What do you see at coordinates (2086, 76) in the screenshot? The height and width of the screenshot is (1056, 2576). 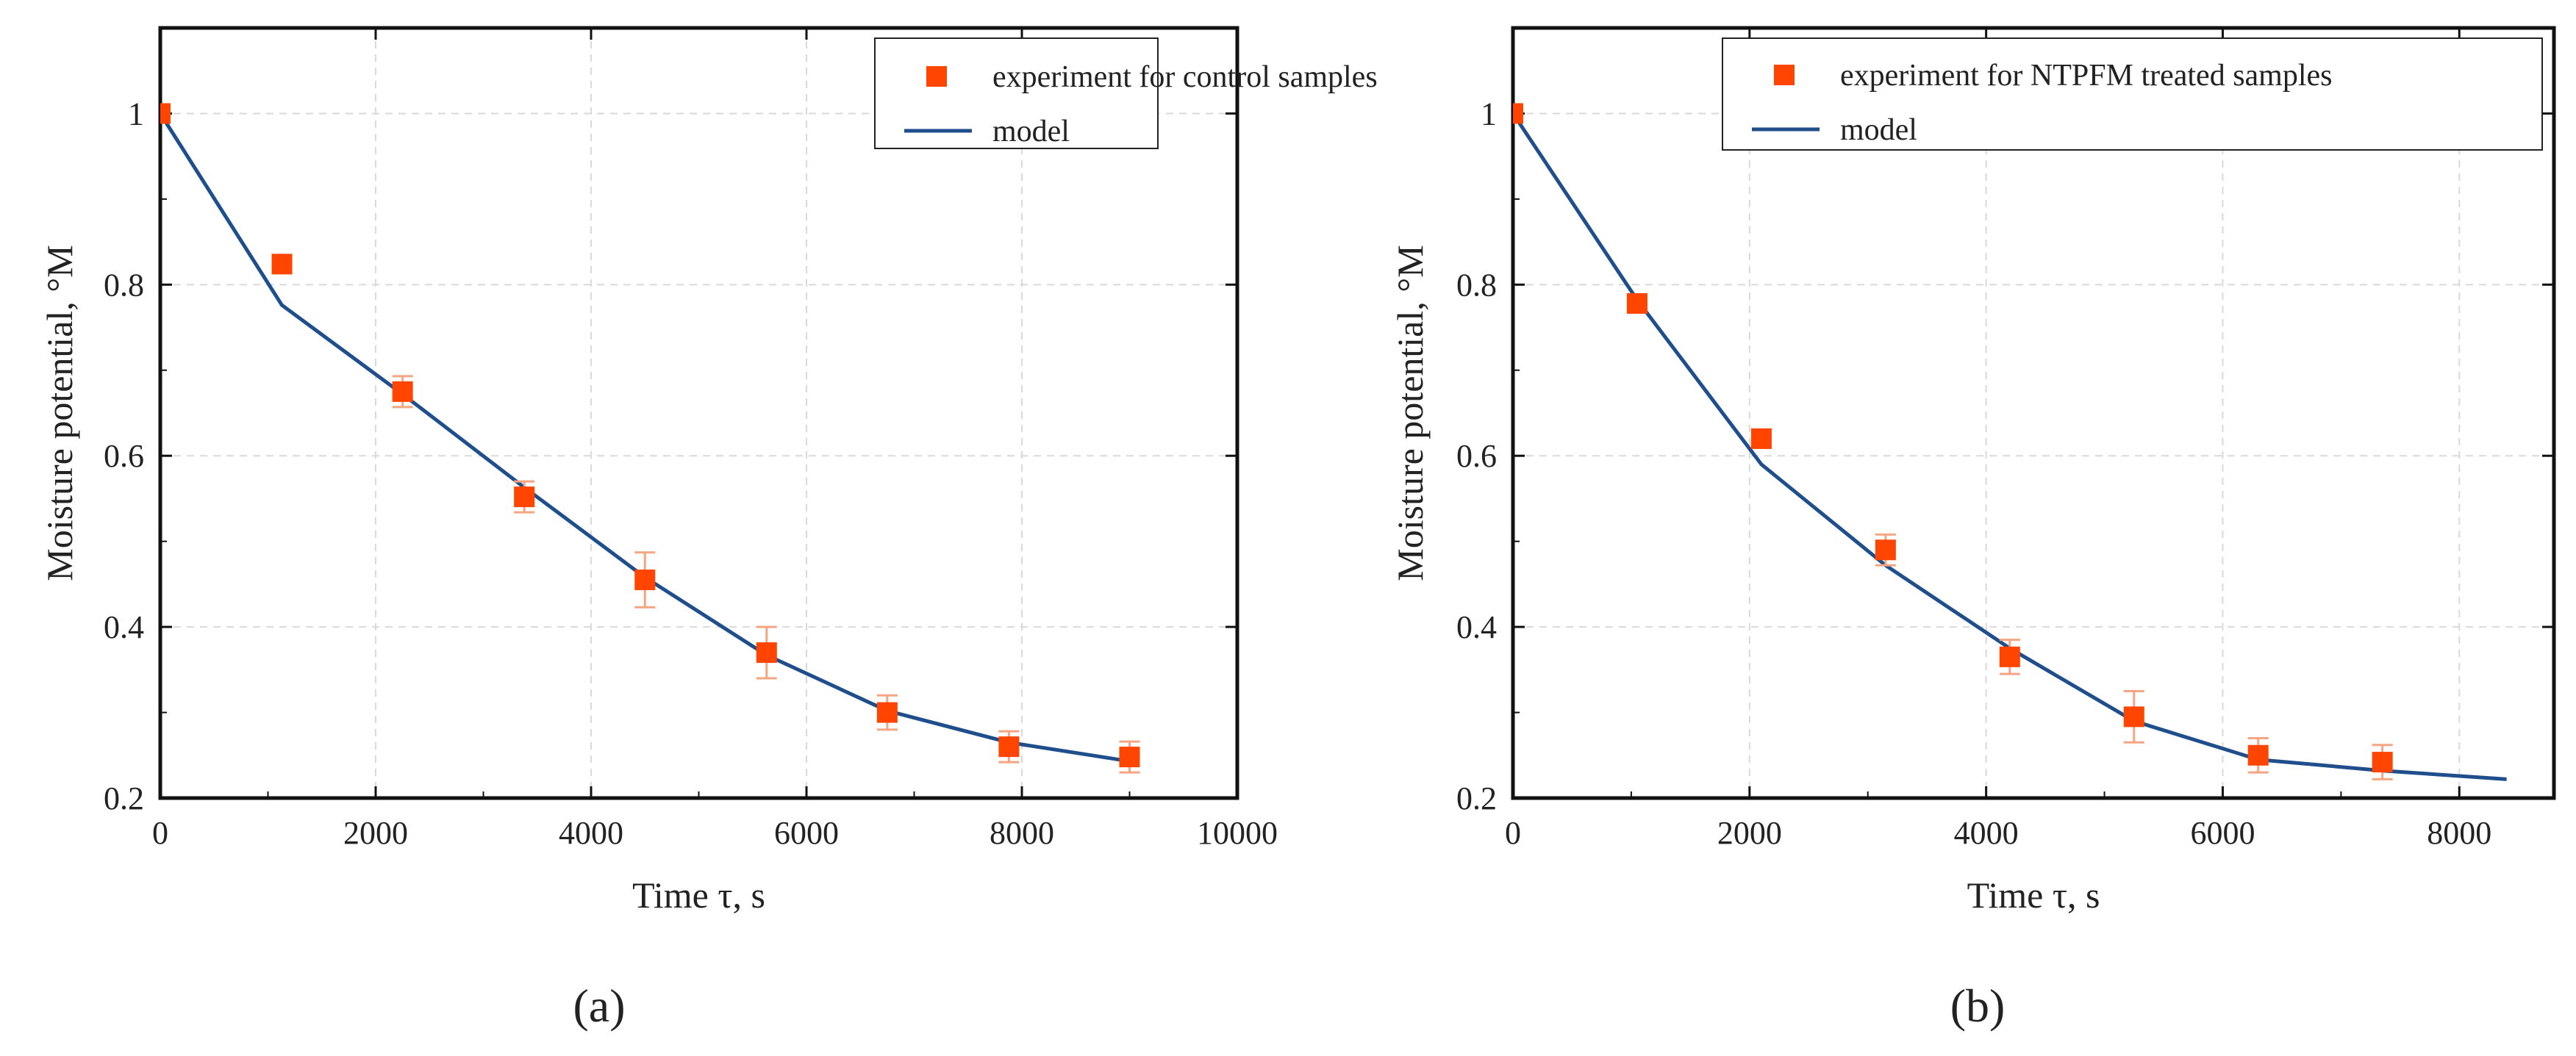 I see `legend-label-experiment: experiment for NTPFM treated samples` at bounding box center [2086, 76].